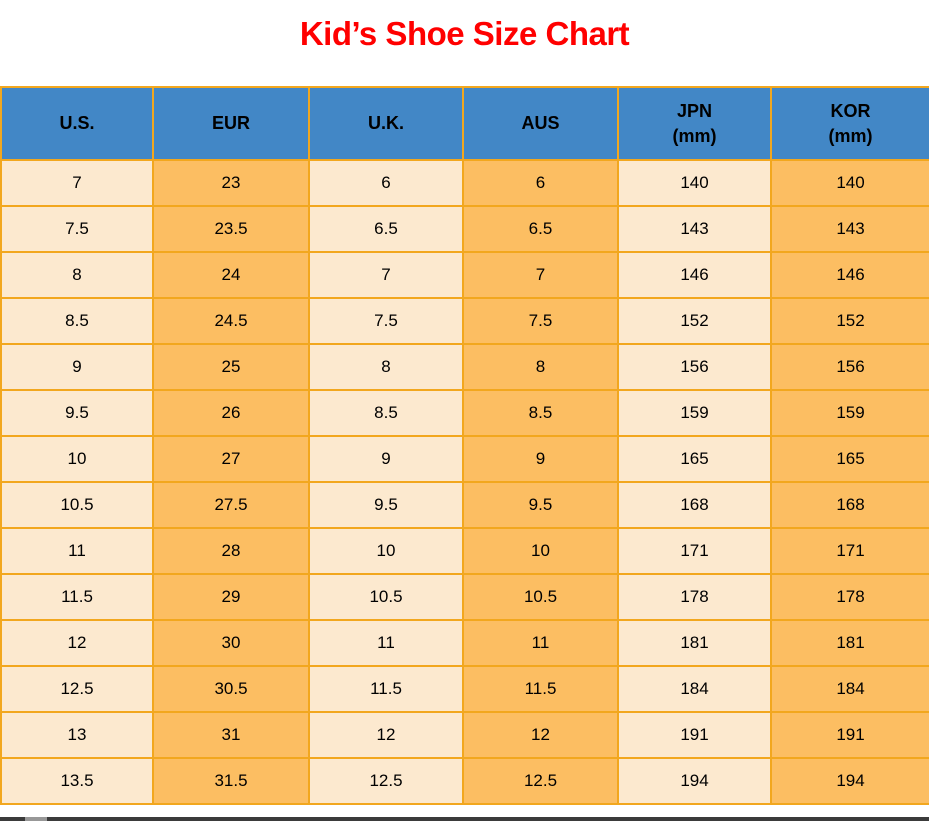 The width and height of the screenshot is (929, 821). I want to click on table-cell: 6, so click(540, 183).